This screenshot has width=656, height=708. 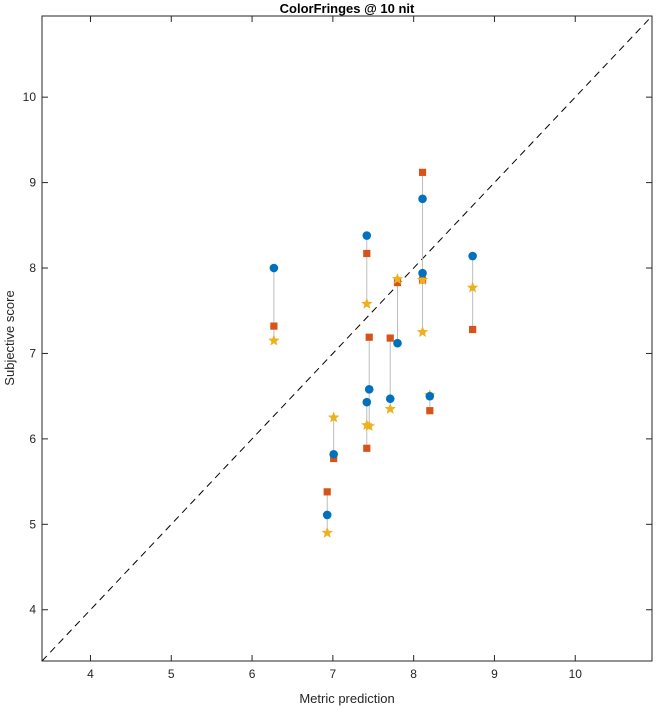 What do you see at coordinates (252, 674) in the screenshot?
I see `x-tick-label: 6` at bounding box center [252, 674].